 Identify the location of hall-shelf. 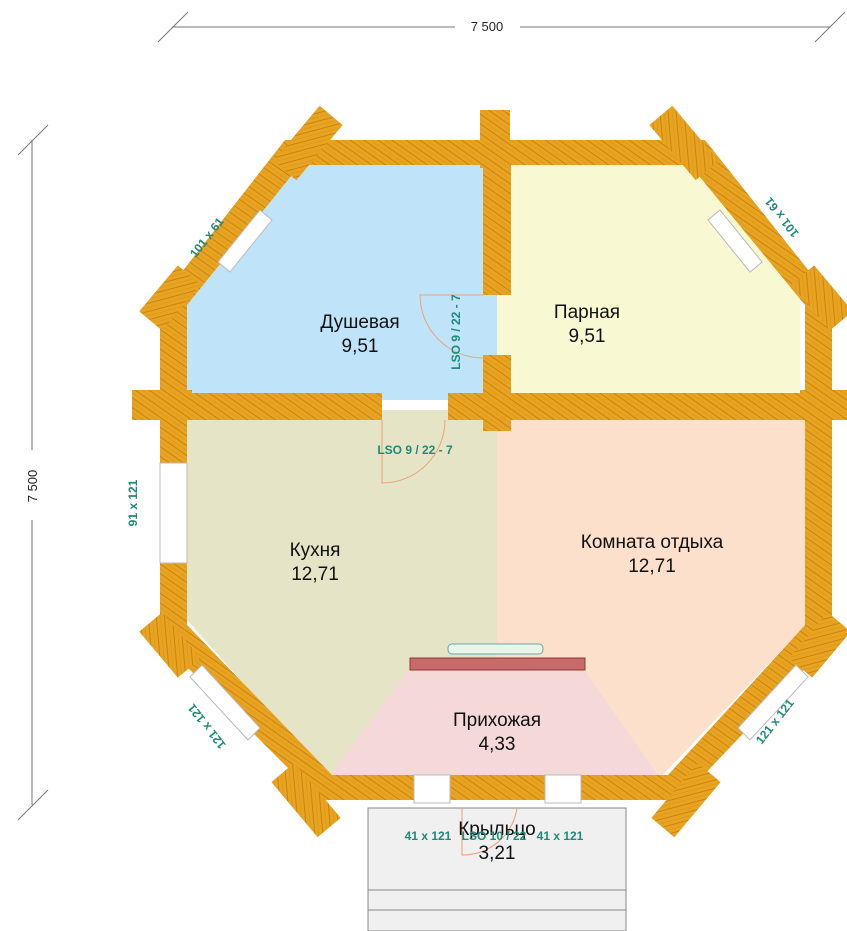
(495, 649).